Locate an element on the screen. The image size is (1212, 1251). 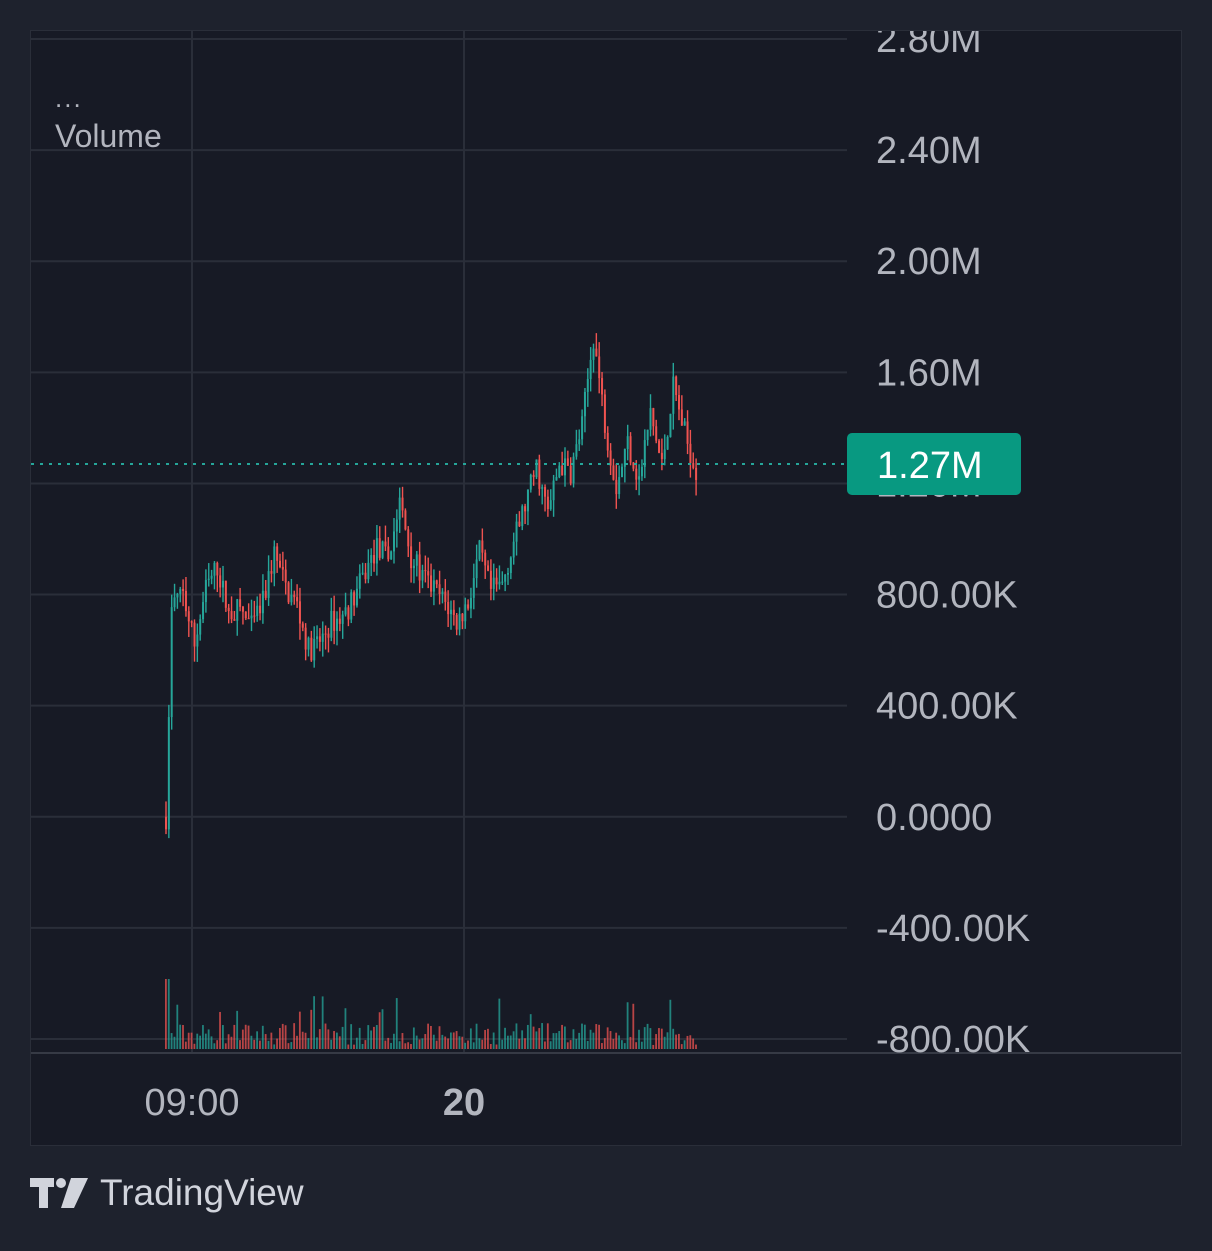
tradingview-branding: TradingView is located at coordinates (167, 1193).